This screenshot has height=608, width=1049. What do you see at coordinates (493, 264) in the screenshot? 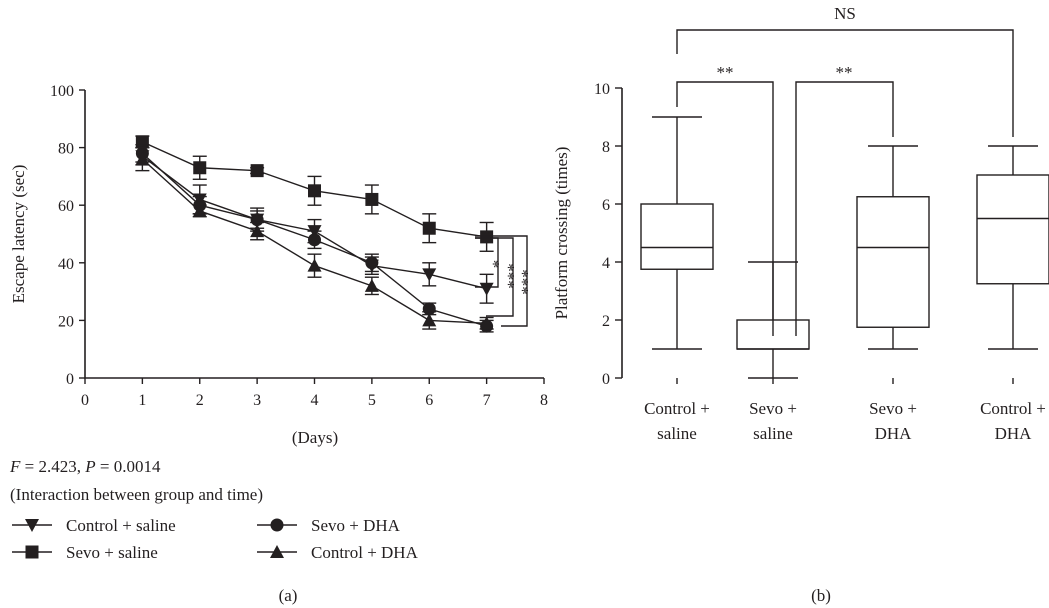
I see `a-sig-label-1: *` at bounding box center [493, 264].